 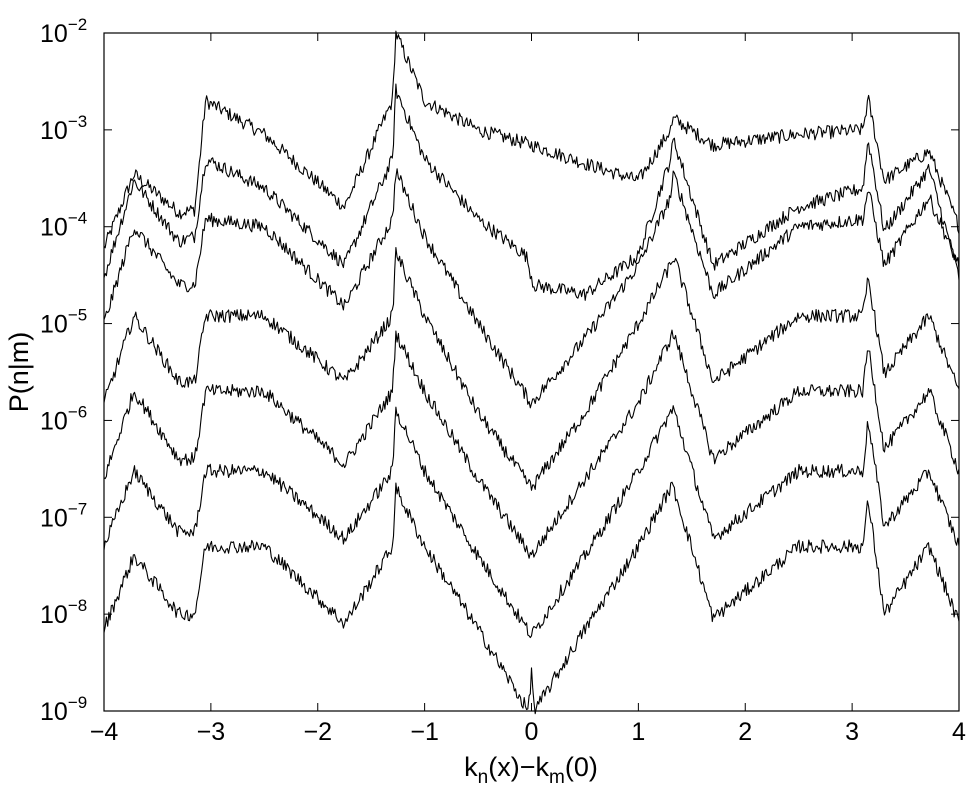 What do you see at coordinates (852, 732) in the screenshot?
I see `x-tick-label: 3` at bounding box center [852, 732].